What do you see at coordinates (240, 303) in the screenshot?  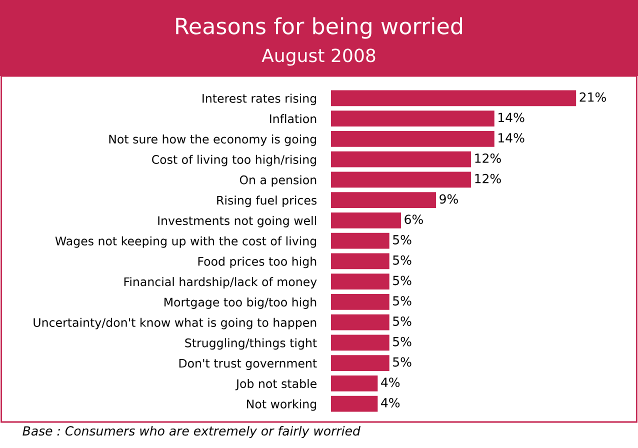 I see `y-tick-label: Mortgage too big/too high` at bounding box center [240, 303].